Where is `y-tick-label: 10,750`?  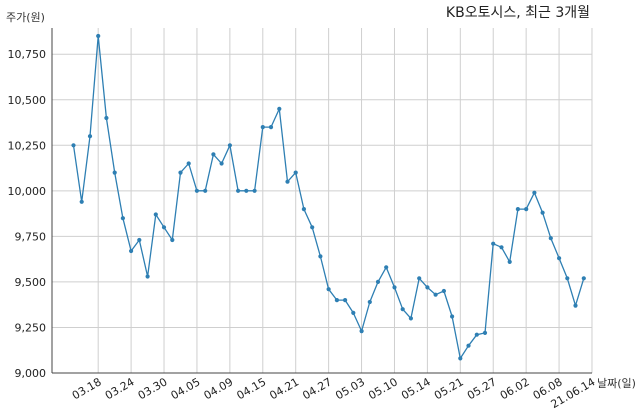 y-tick-label: 10,750 is located at coordinates (27, 54).